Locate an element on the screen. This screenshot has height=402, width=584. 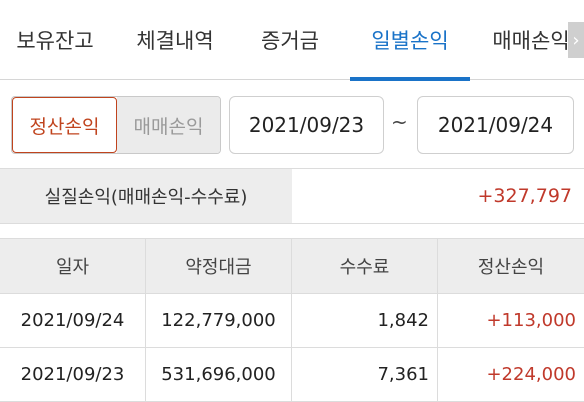
header-fee: 수수료 is located at coordinates (365, 266).